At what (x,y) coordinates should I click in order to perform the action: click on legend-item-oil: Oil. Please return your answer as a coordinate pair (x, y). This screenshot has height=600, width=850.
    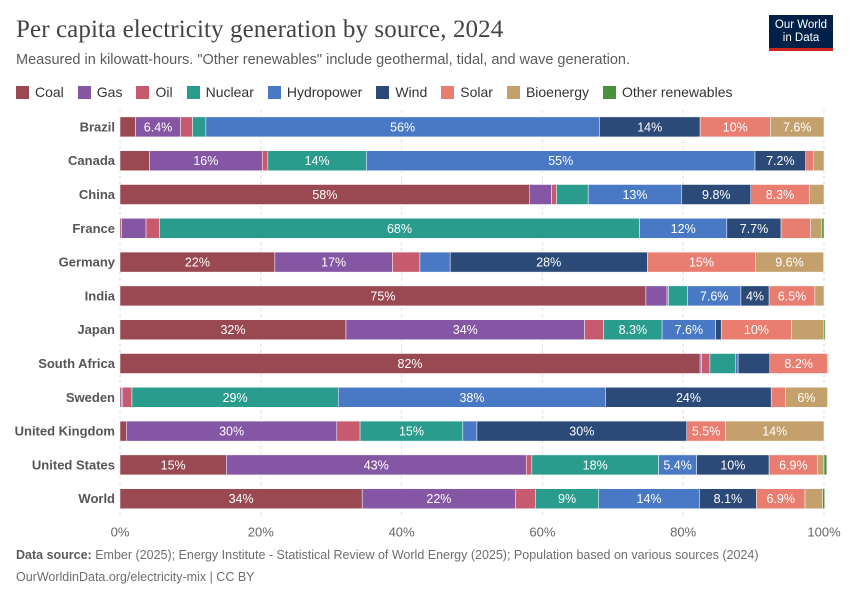
    Looking at the image, I should click on (154, 92).